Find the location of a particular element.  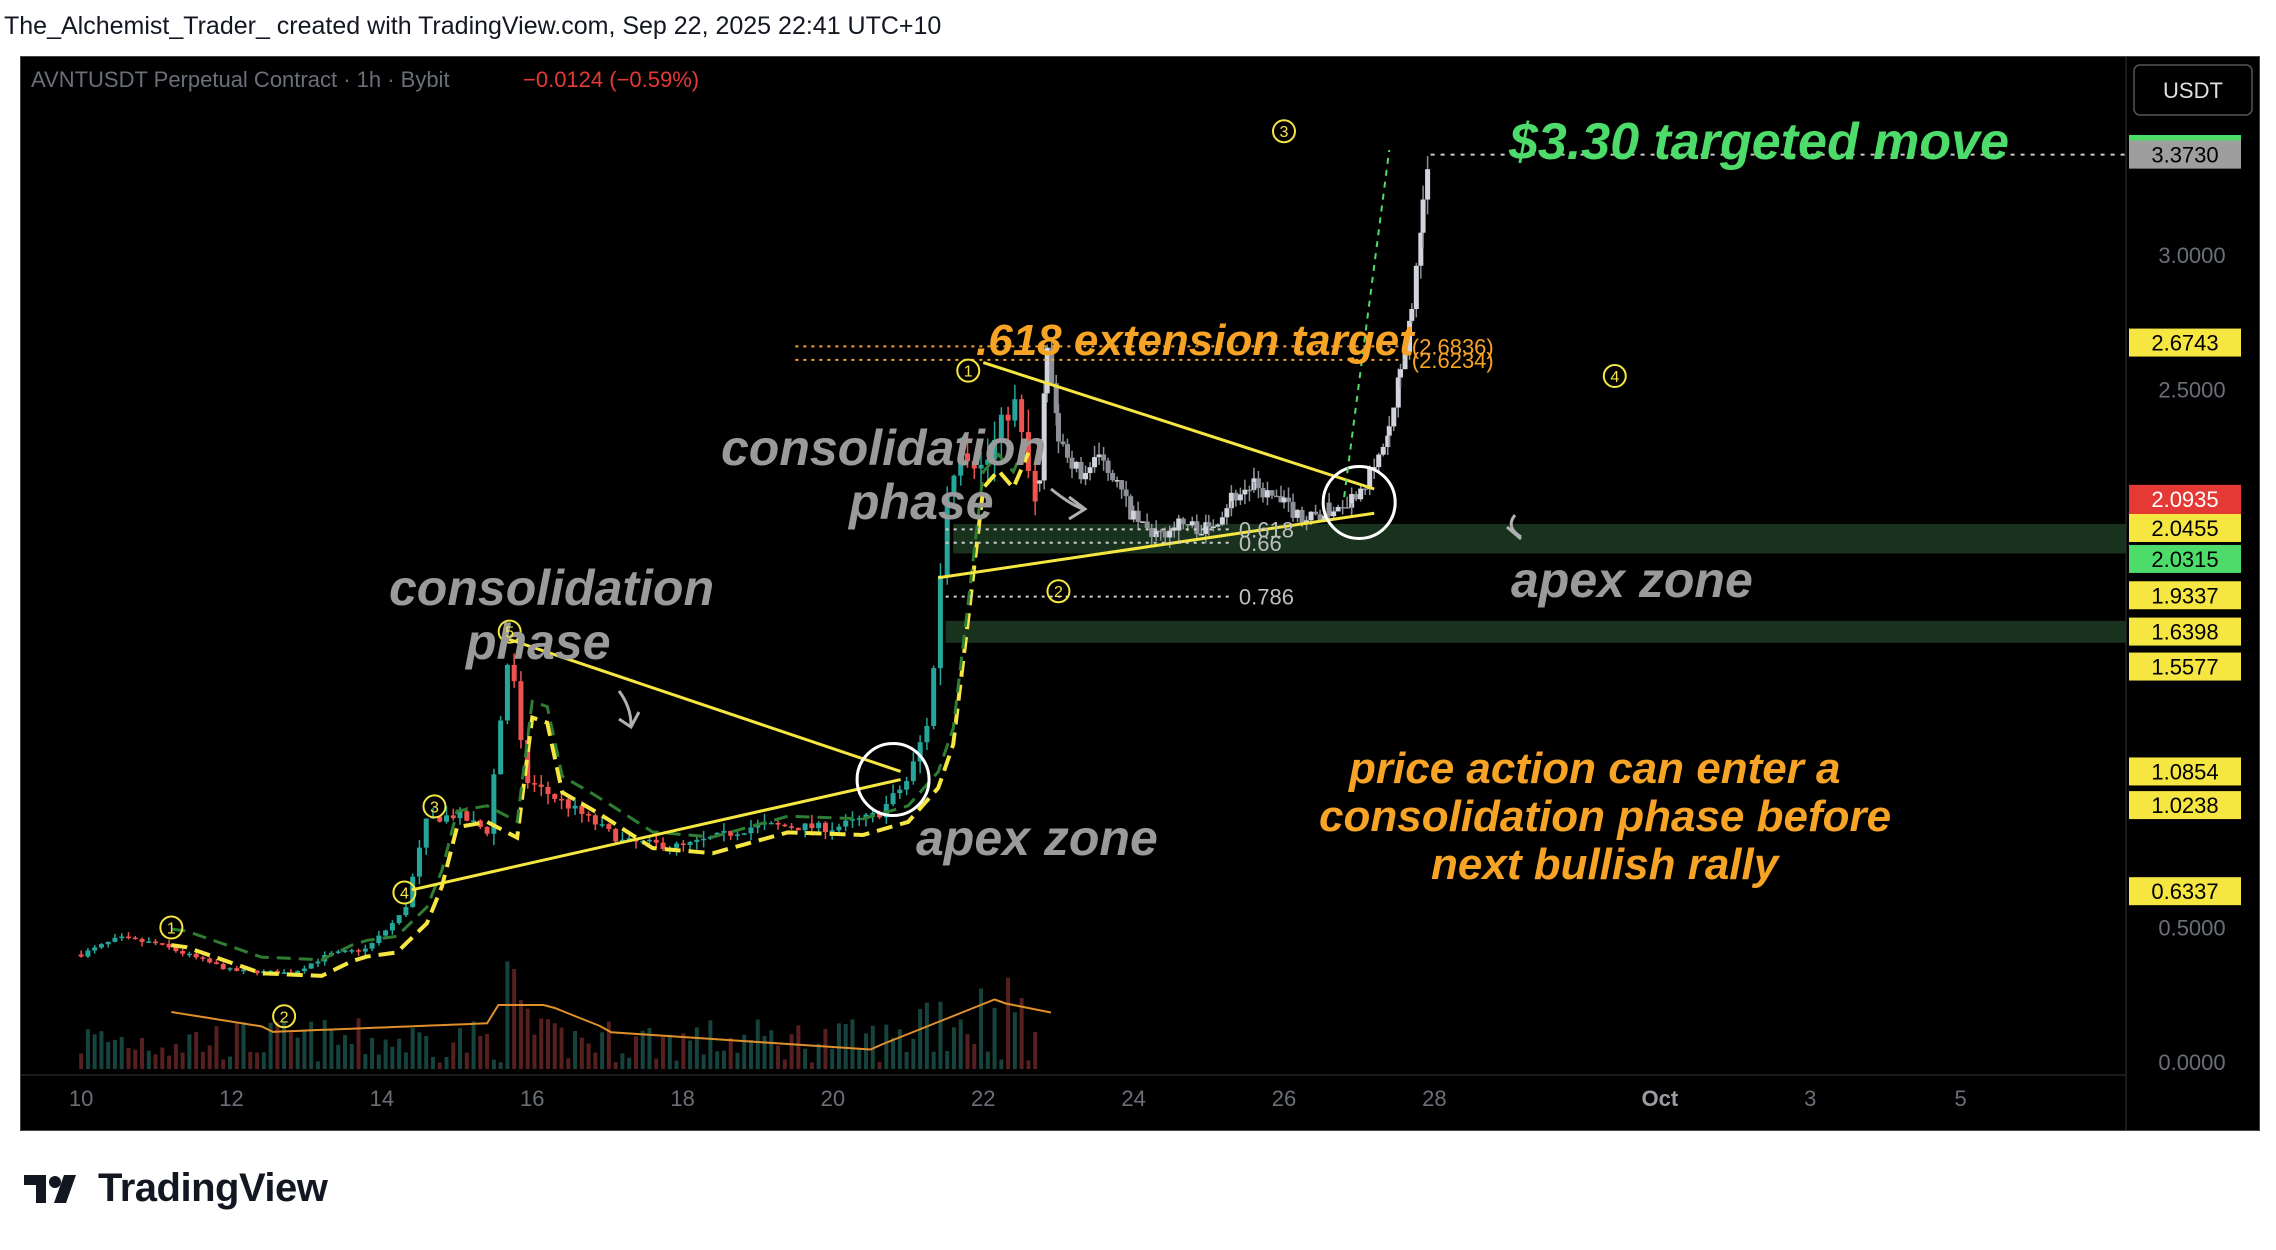

volume-ma-line is located at coordinates (611, 1024).